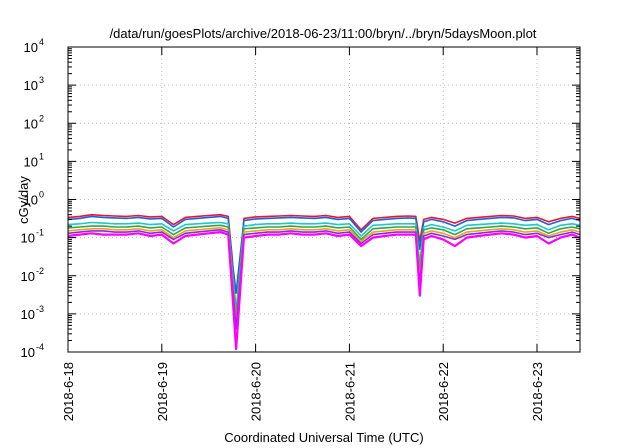 The height and width of the screenshot is (448, 640). Describe the element at coordinates (32, 275) in the screenshot. I see `y-tick-label: 10⁻²` at that location.